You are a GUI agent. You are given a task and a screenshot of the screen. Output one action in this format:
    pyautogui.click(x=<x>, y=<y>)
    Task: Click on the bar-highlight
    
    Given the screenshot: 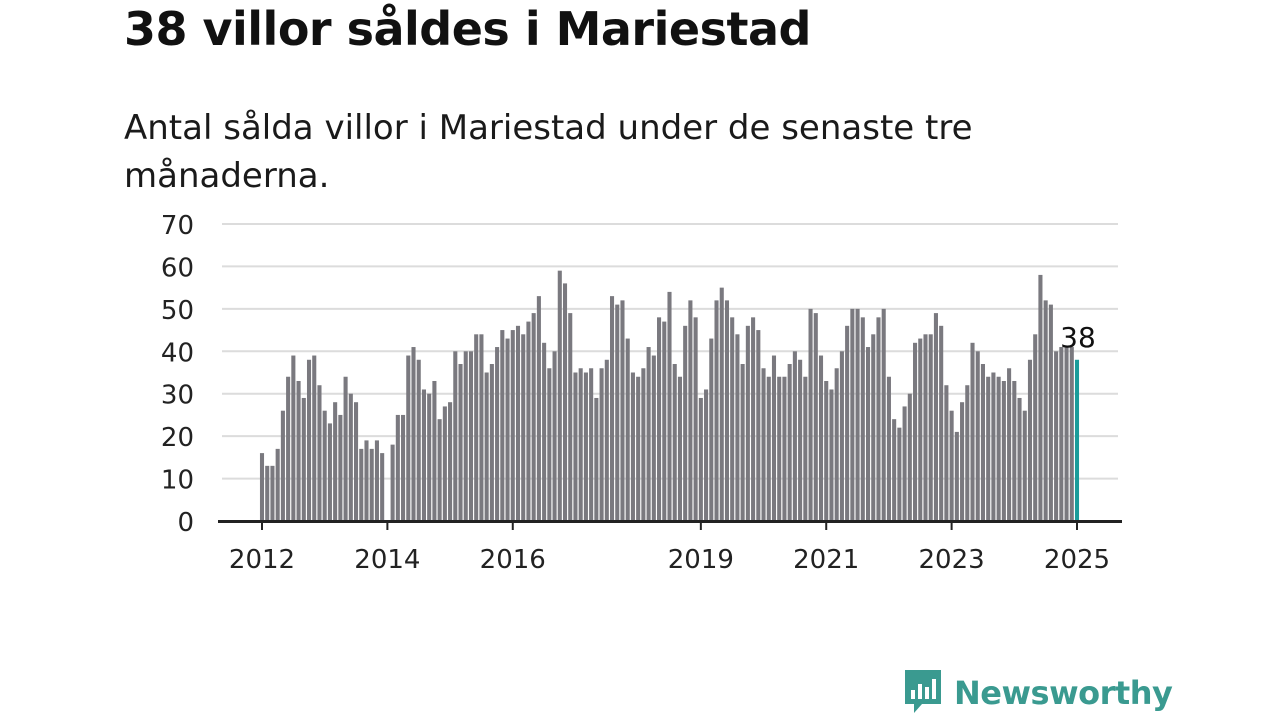 What is the action you would take?
    pyautogui.click(x=1077, y=440)
    